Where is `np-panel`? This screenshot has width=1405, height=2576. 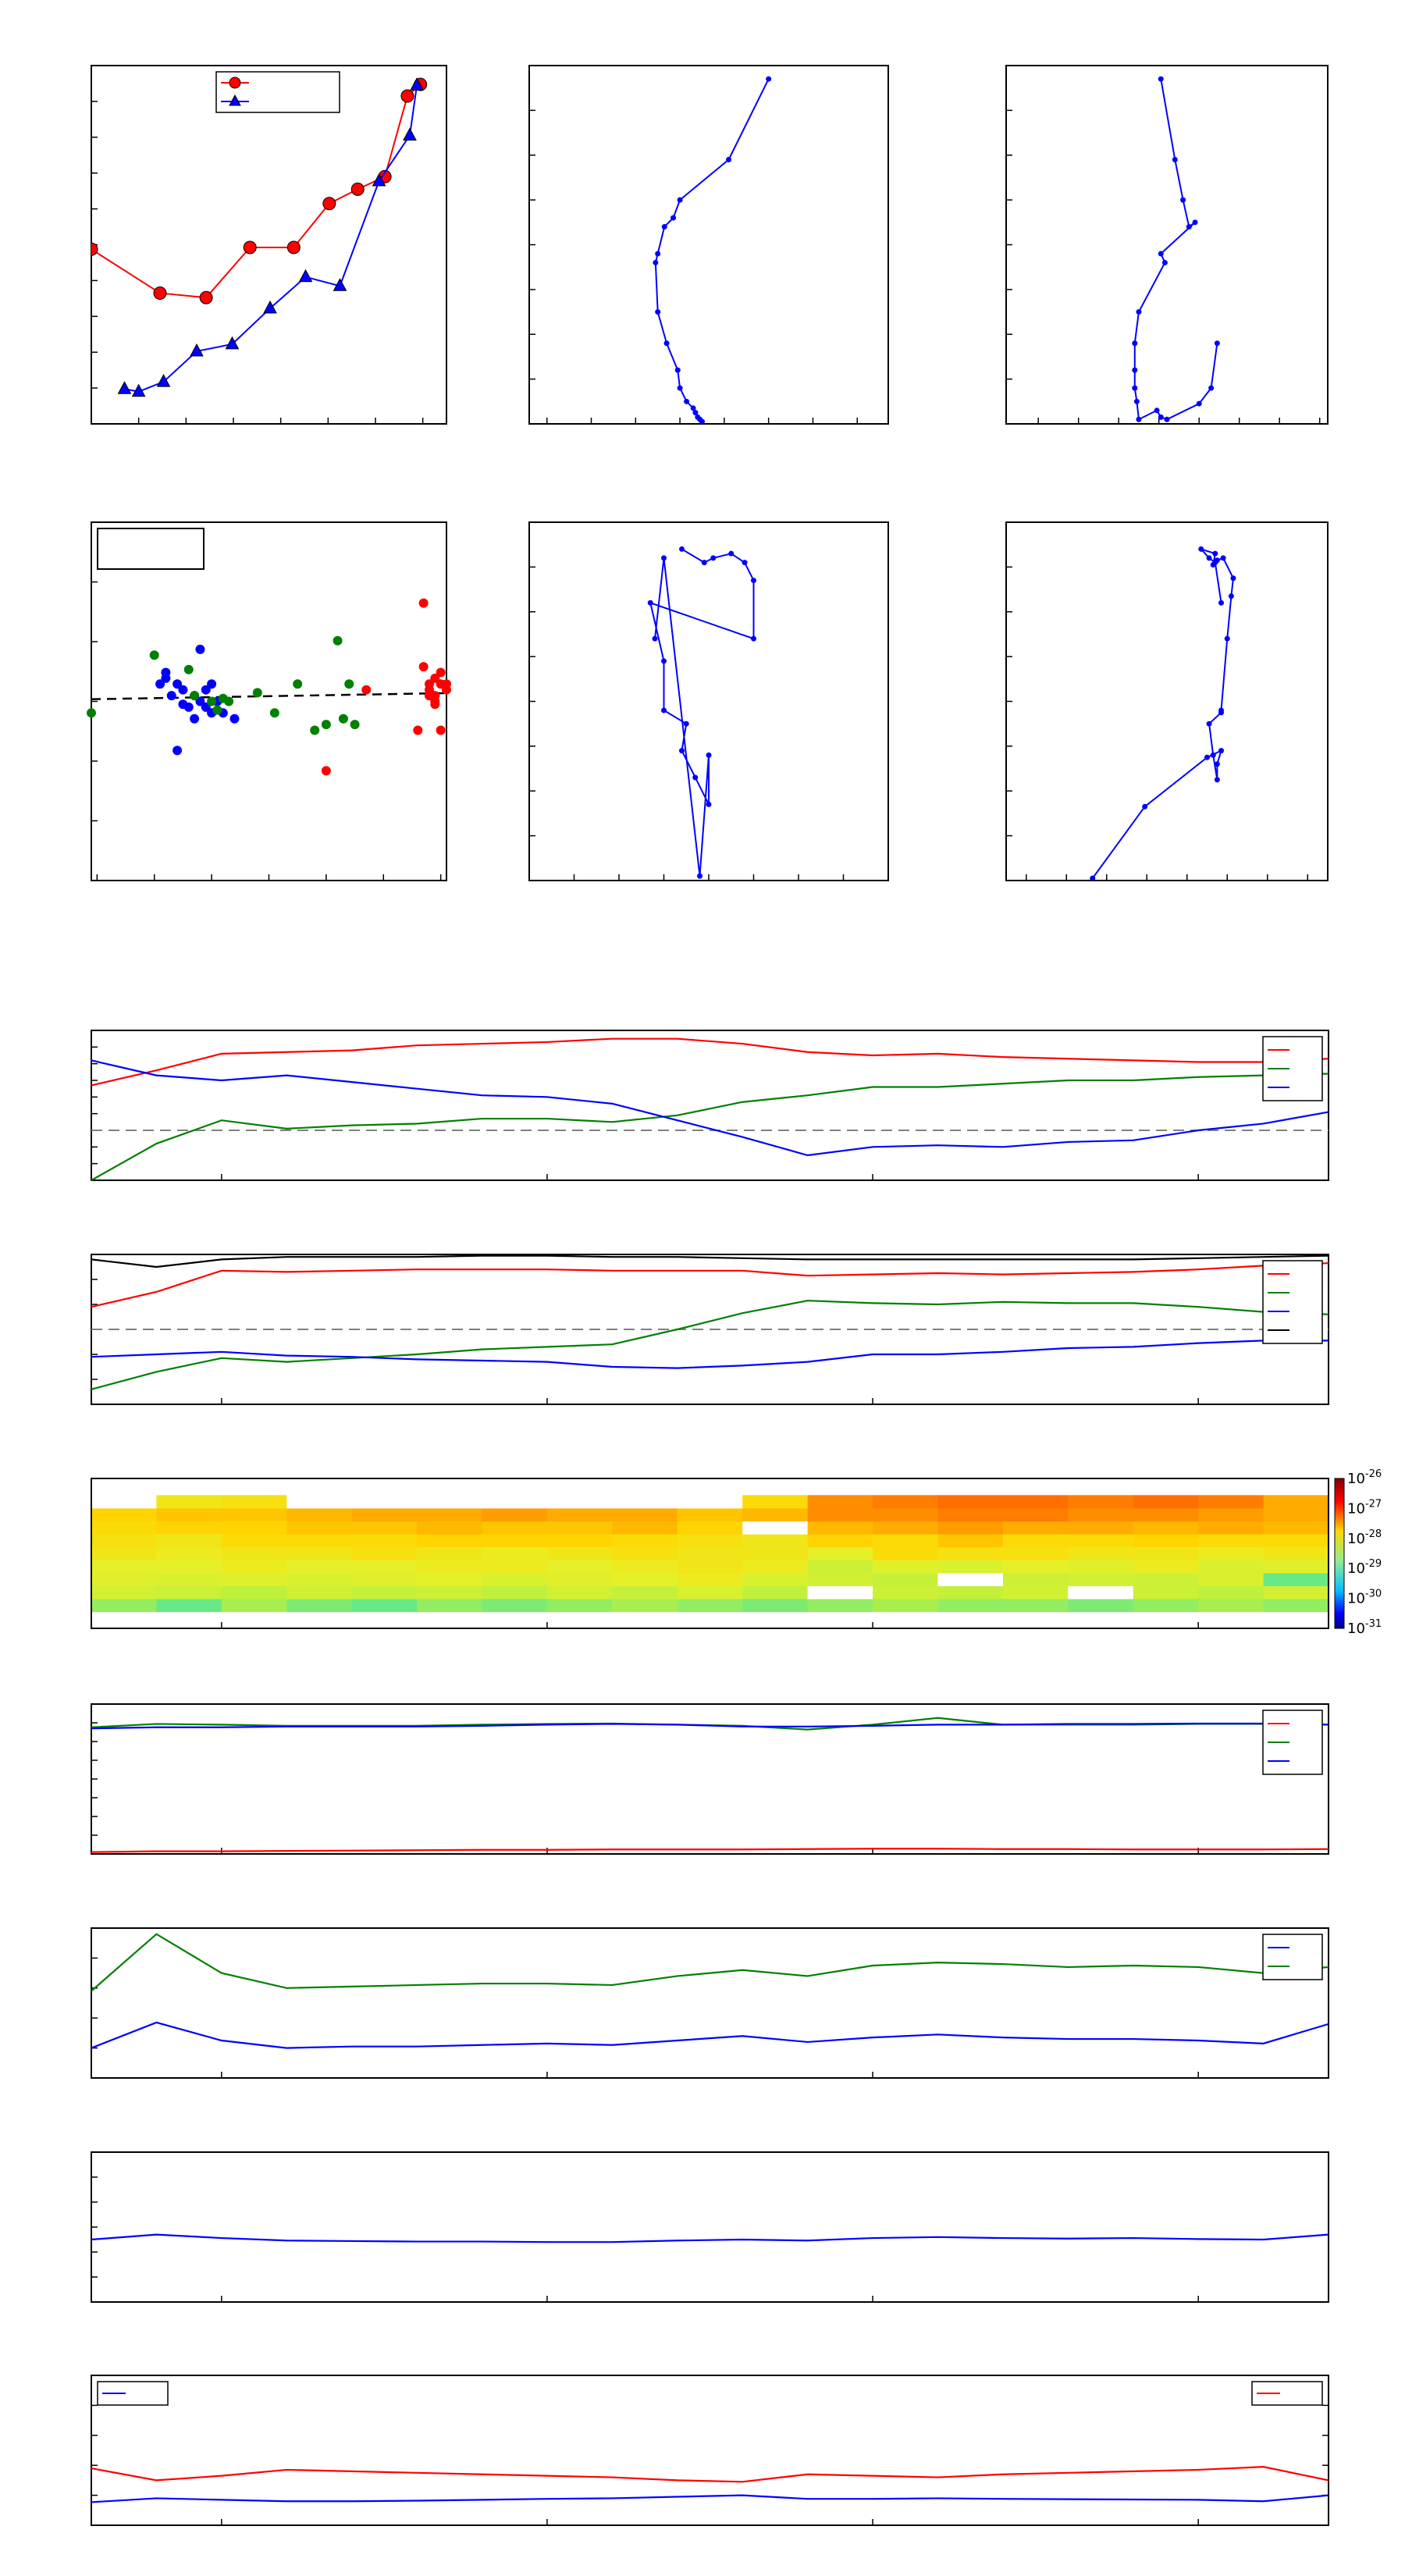 np-panel is located at coordinates (710, 2227).